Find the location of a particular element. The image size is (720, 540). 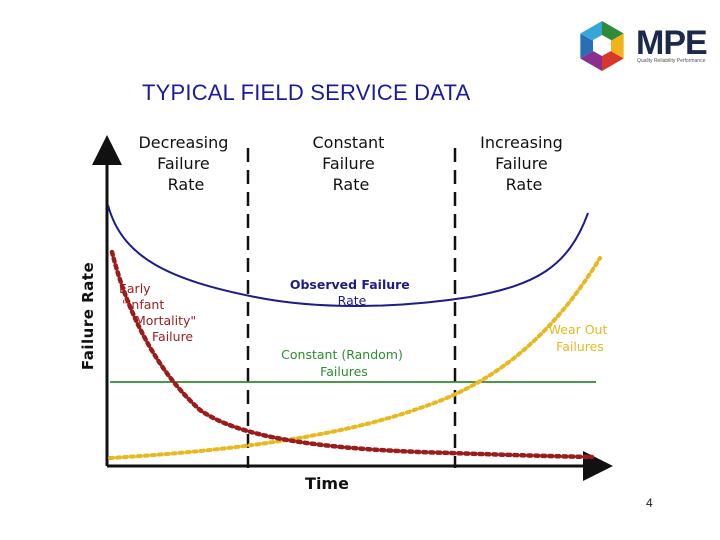

infant-mortality-label: Early "Infant Mortality" Failure is located at coordinates (159, 312).